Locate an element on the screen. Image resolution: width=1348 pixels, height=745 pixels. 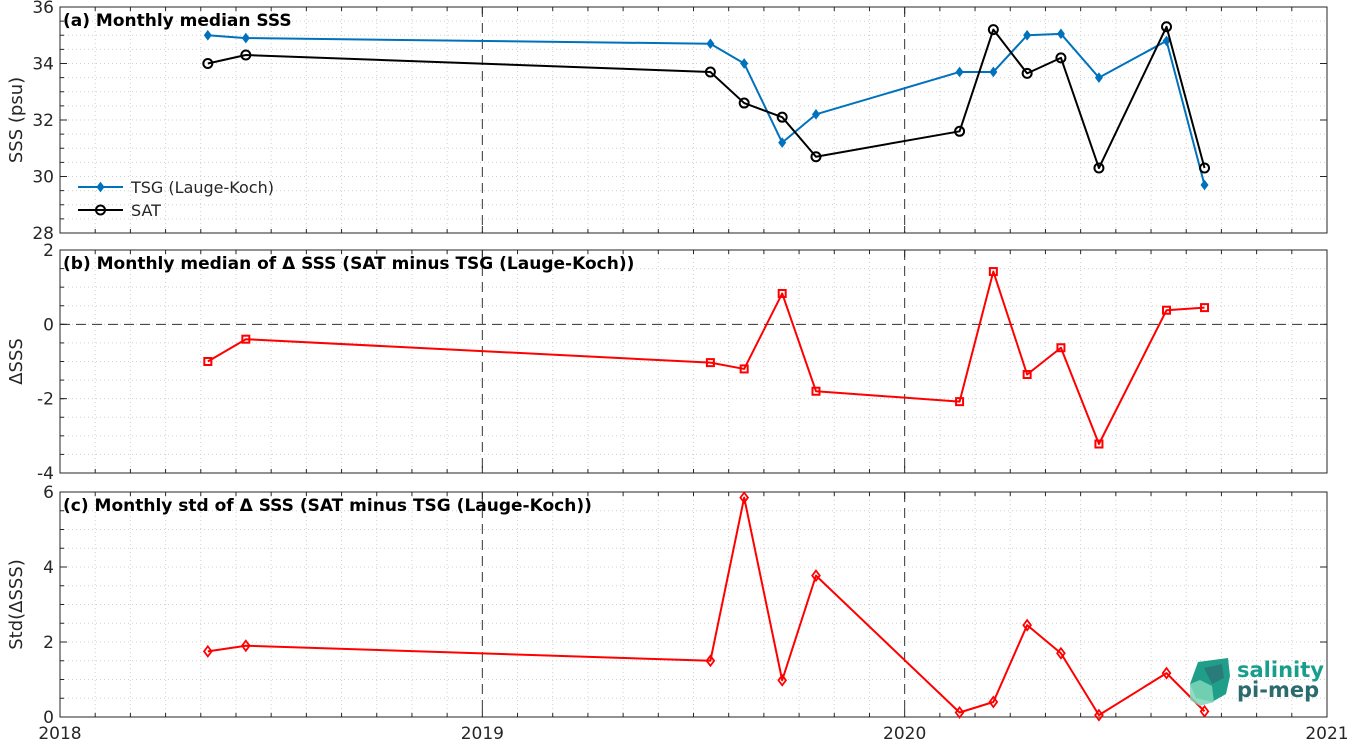
logo-text-line1: salinity is located at coordinates (1280, 670).